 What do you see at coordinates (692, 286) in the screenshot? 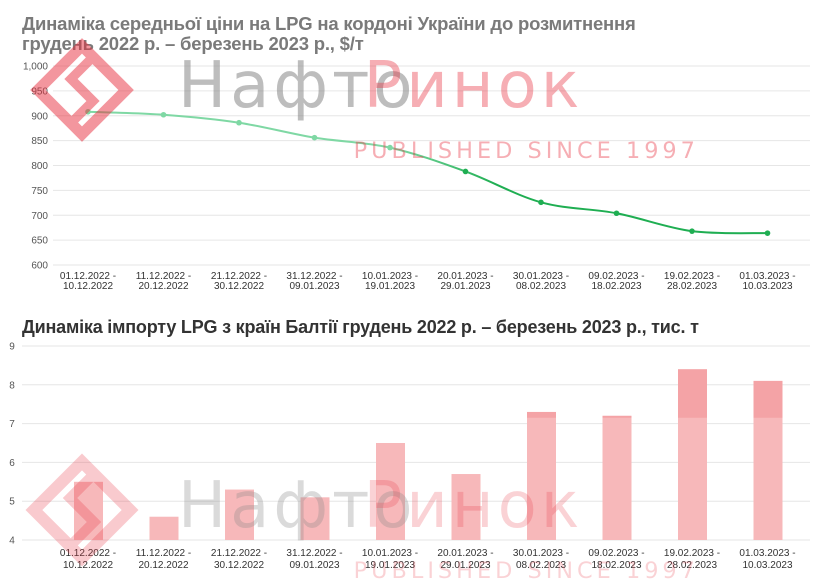
I see `line-x-tick: 28.02.2023` at bounding box center [692, 286].